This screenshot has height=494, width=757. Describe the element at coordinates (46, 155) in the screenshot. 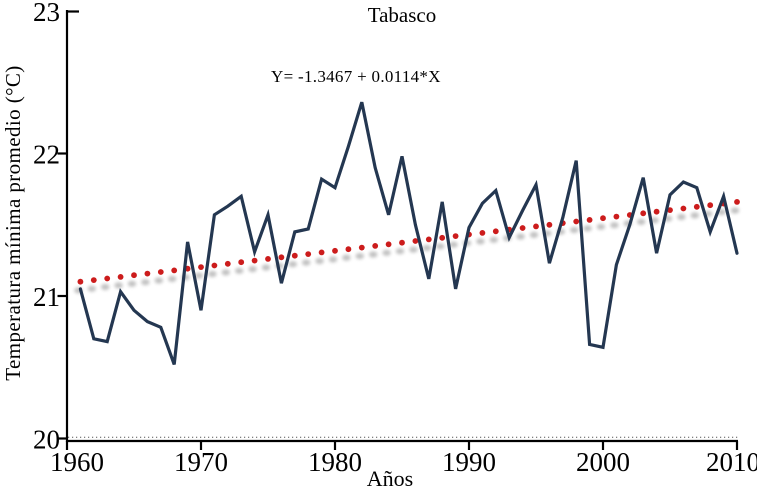

I see `y-tick-label: 22` at that location.